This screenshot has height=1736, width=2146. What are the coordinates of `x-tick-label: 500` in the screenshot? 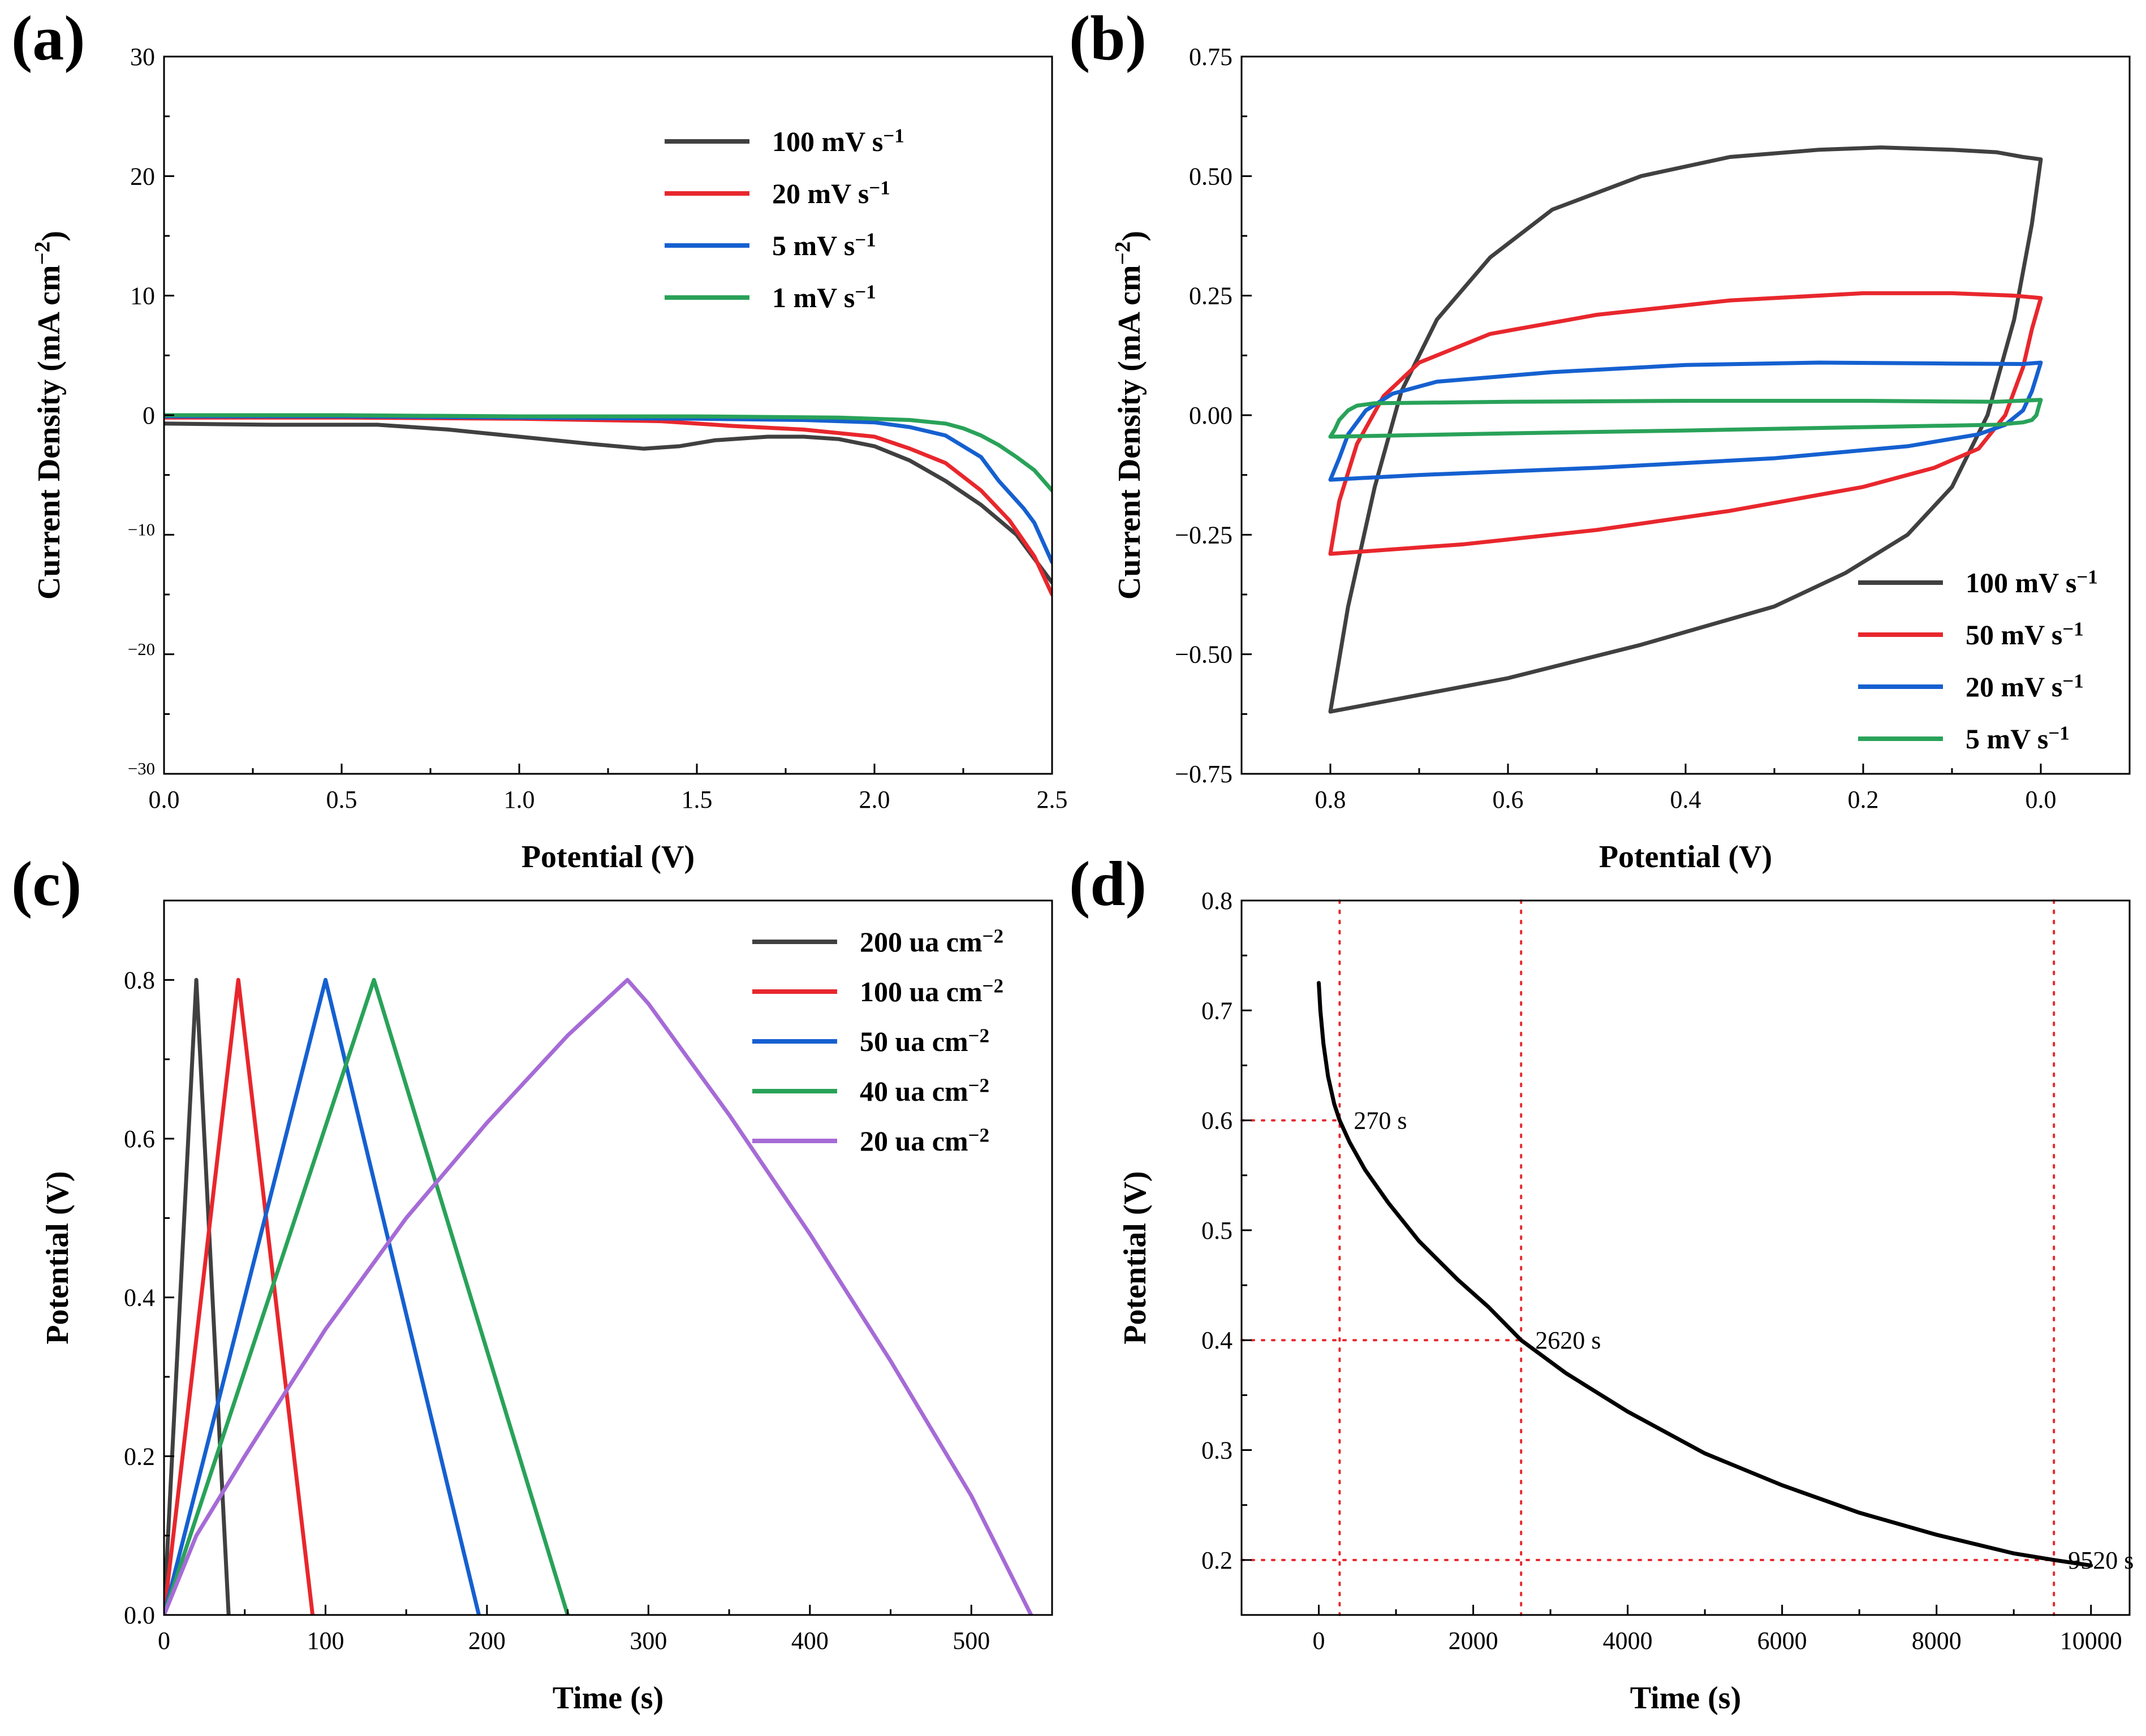 It's located at (971, 1641).